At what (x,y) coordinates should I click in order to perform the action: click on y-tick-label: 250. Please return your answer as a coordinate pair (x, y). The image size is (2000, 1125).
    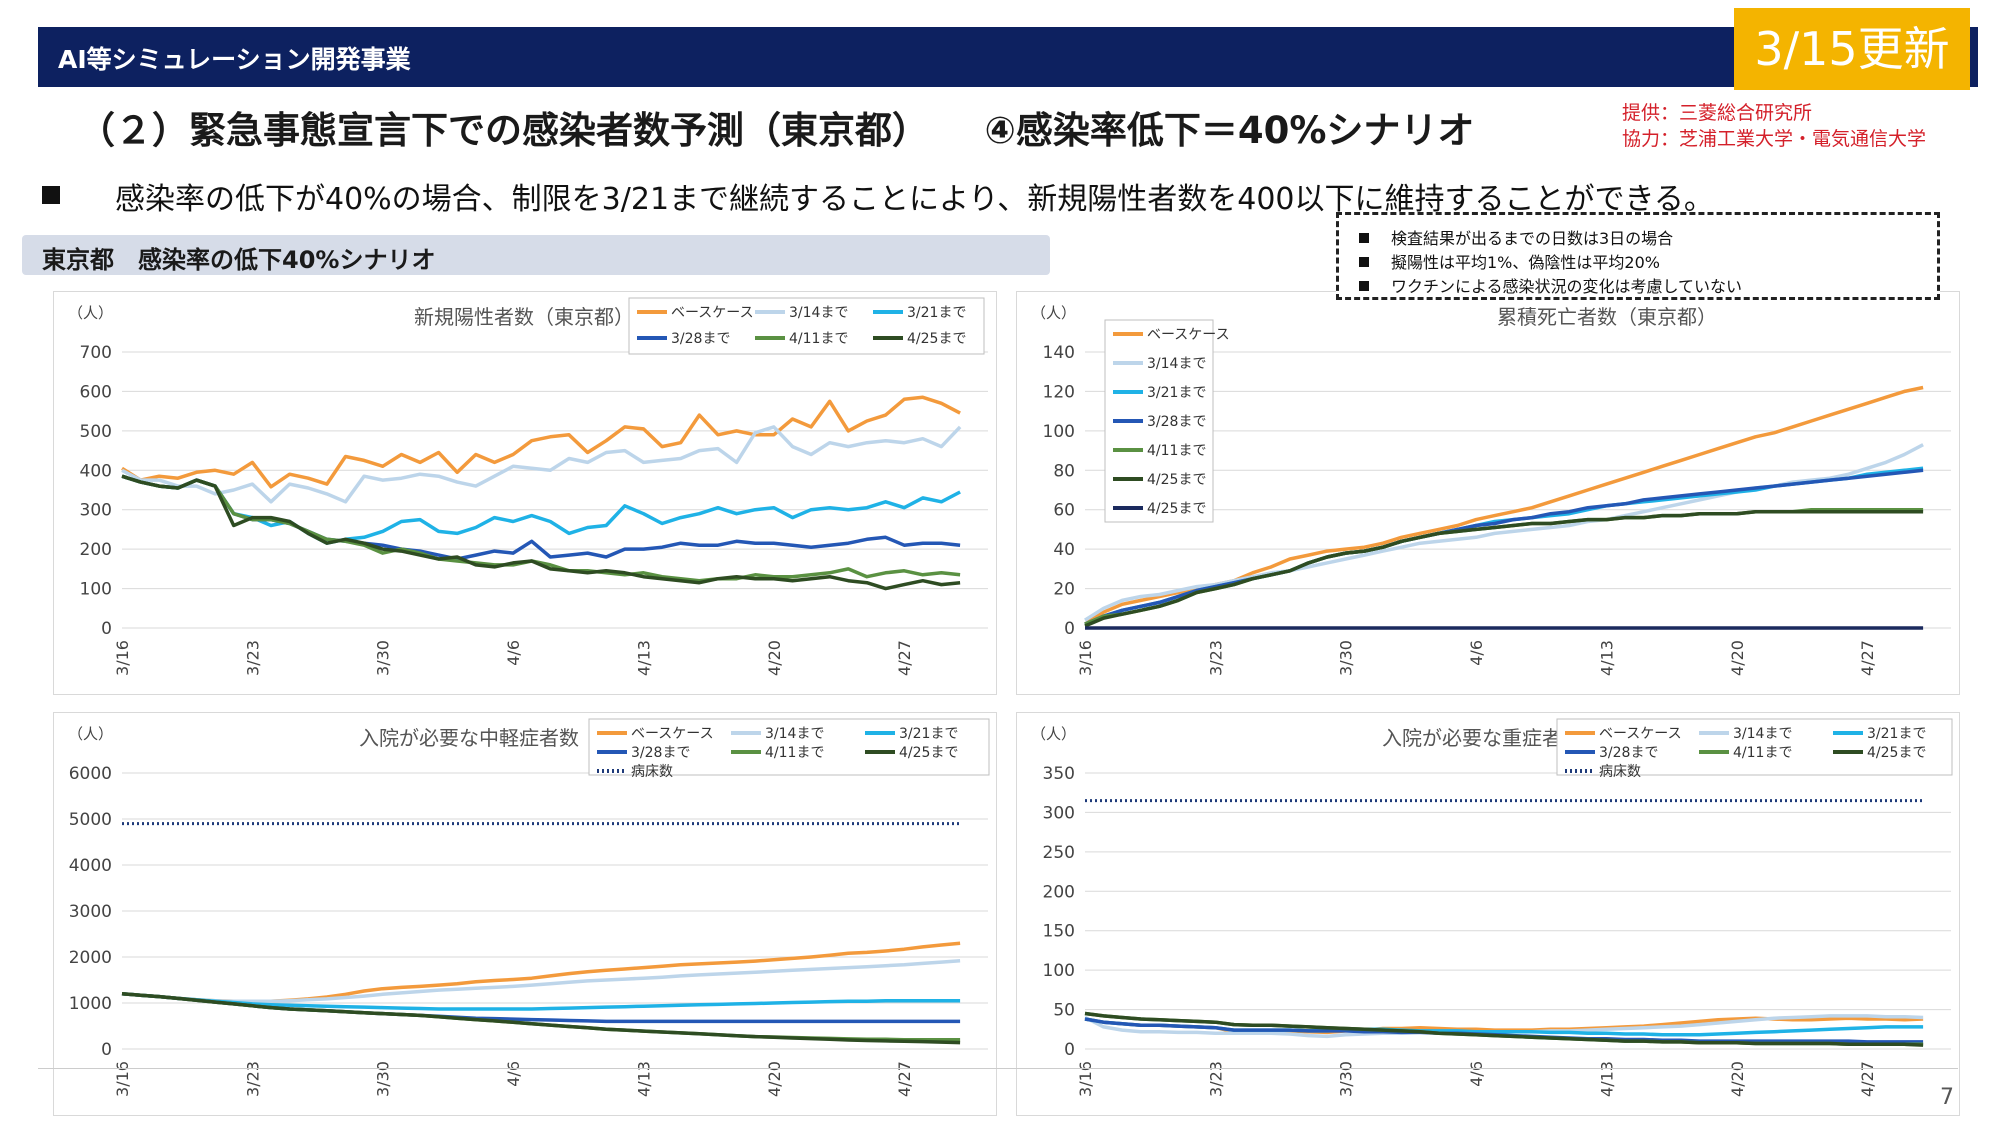
    Looking at the image, I should click on (1059, 853).